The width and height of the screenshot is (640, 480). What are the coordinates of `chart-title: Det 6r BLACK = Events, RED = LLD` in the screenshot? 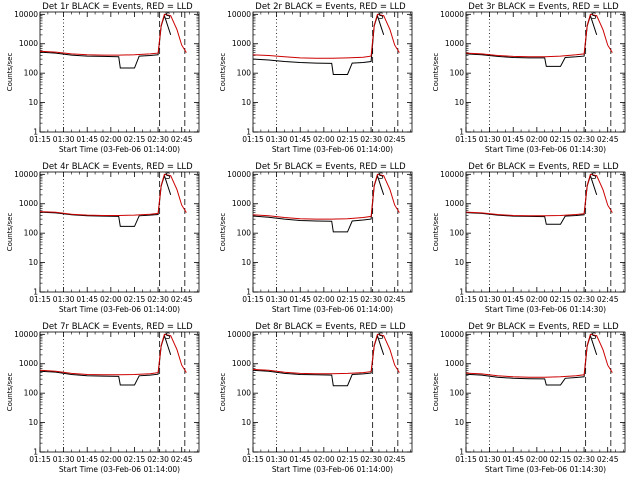 It's located at (543, 167).